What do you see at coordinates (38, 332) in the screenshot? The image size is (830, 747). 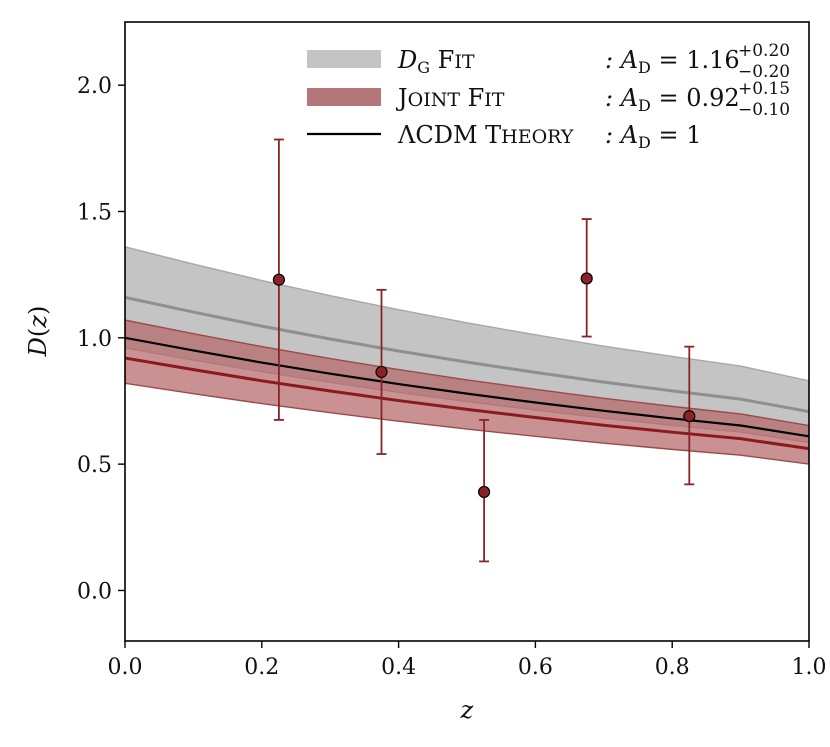 I see `y-axis-label: D(z)` at bounding box center [38, 332].